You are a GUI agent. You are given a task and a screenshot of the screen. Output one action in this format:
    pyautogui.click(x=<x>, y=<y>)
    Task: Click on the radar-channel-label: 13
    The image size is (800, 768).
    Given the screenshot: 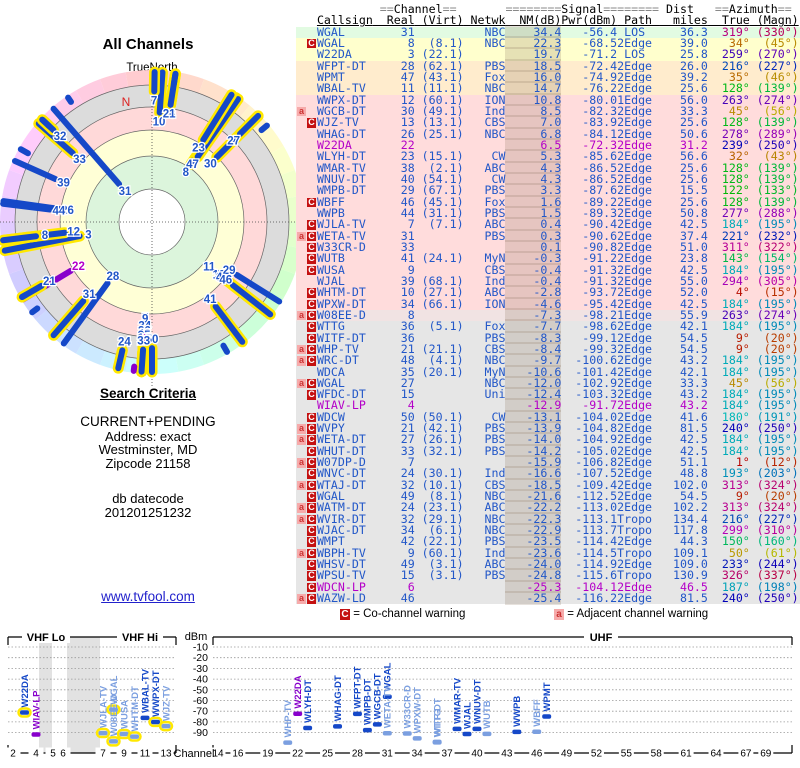 What is the action you would take?
    pyautogui.click(x=219, y=275)
    